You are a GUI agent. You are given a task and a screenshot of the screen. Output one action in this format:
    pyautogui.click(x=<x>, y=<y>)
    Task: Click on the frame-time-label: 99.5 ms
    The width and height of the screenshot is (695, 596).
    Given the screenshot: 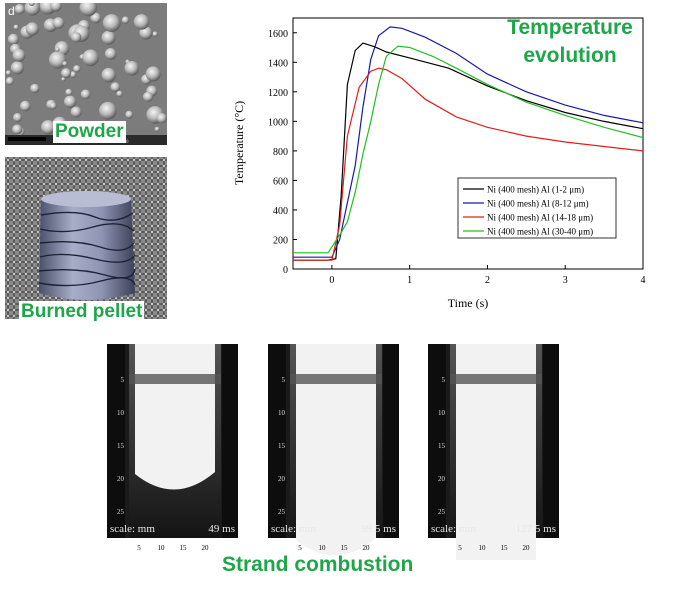 What is the action you would take?
    pyautogui.click(x=378, y=529)
    